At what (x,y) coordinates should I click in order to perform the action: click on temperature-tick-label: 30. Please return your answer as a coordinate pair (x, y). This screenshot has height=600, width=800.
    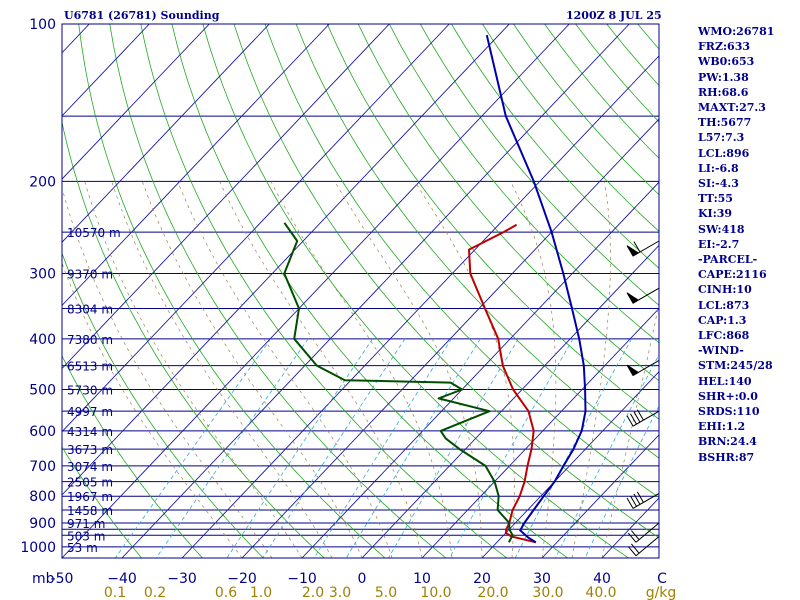
    Looking at the image, I should click on (542, 579).